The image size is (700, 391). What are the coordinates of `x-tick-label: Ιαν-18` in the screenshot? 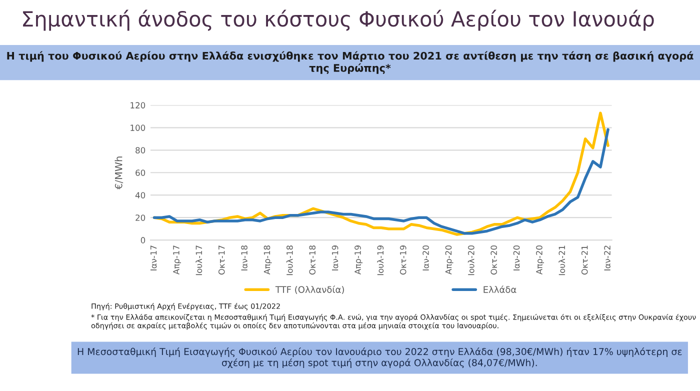 It's located at (244, 258).